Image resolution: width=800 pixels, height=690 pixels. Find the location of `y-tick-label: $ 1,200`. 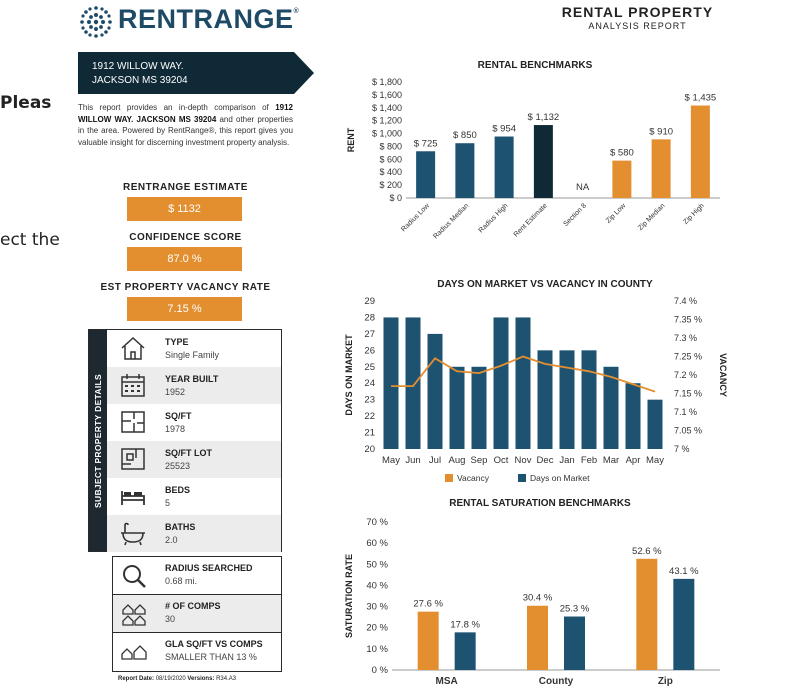

y-tick-label: $ 1,200 is located at coordinates (387, 121).